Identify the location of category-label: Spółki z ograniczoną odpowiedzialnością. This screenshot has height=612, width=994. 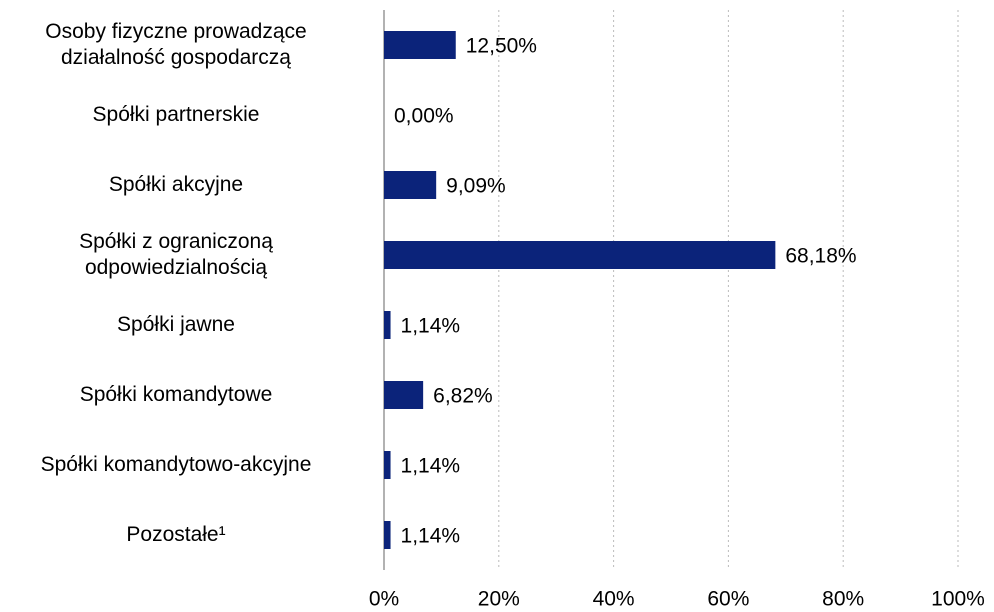
(176, 254).